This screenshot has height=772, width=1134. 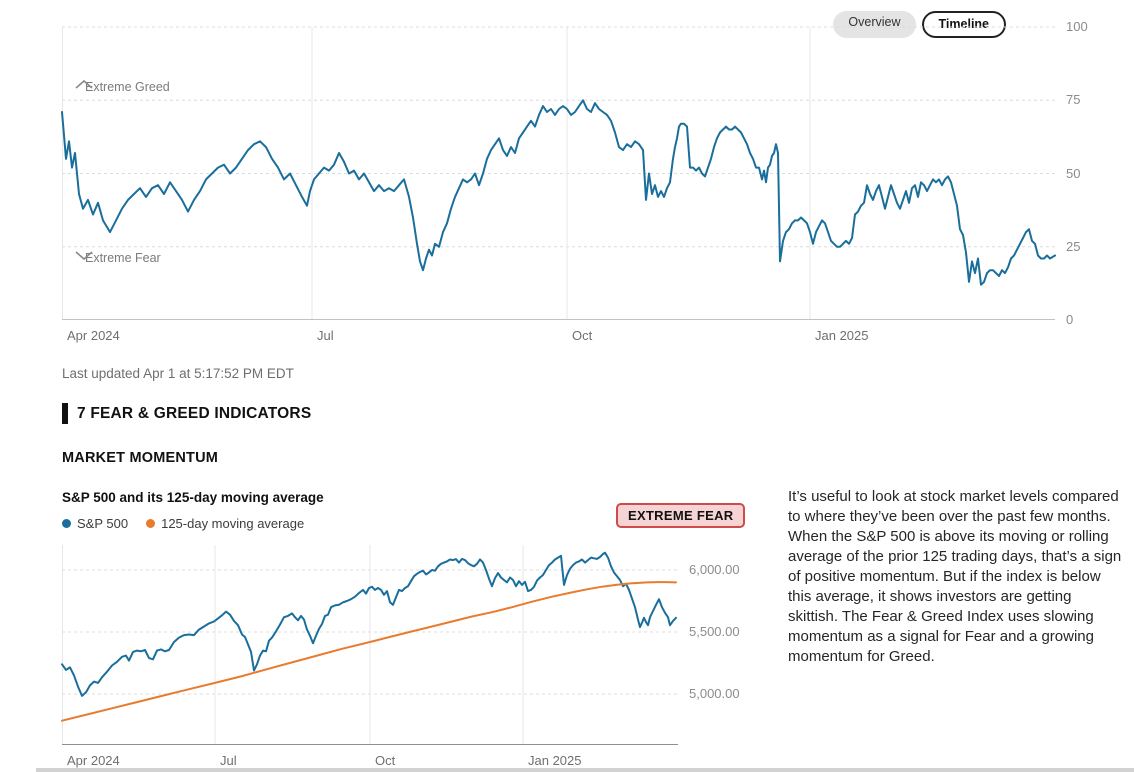 What do you see at coordinates (123, 258) in the screenshot?
I see `extreme-fear-label: Extreme Fear` at bounding box center [123, 258].